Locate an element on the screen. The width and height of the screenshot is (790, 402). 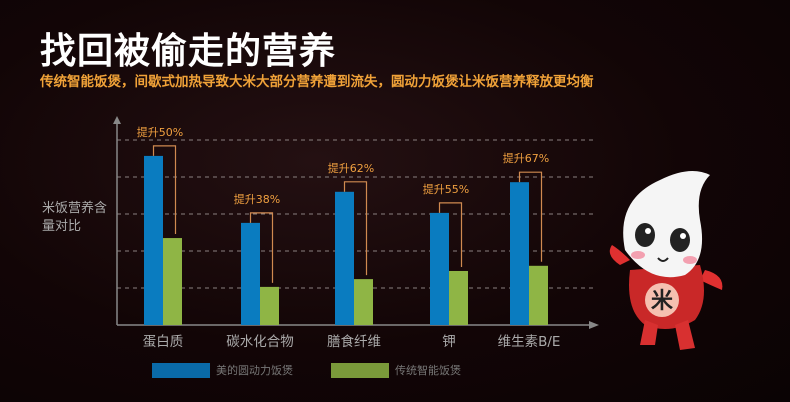
category-label: 钾 is located at coordinates (449, 342).